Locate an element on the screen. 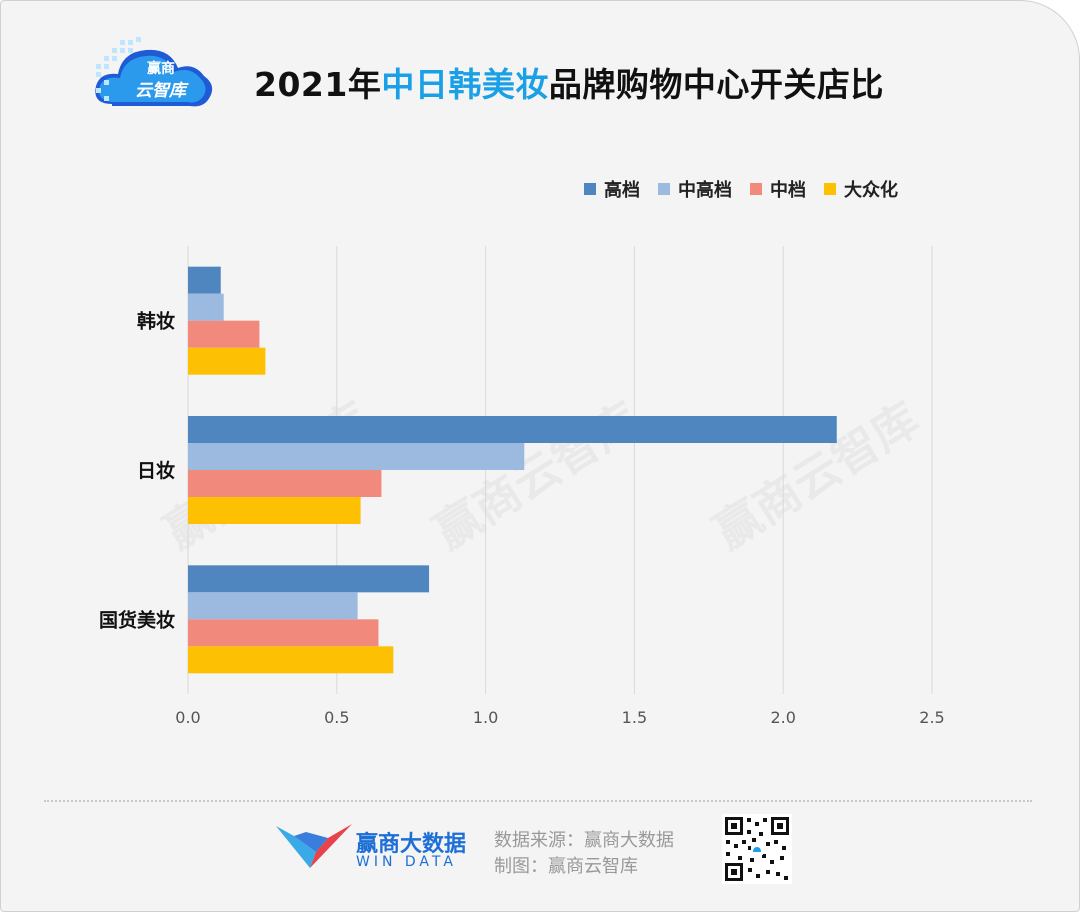 This screenshot has width=1080, height=912. qr-code-icon is located at coordinates (757, 849).